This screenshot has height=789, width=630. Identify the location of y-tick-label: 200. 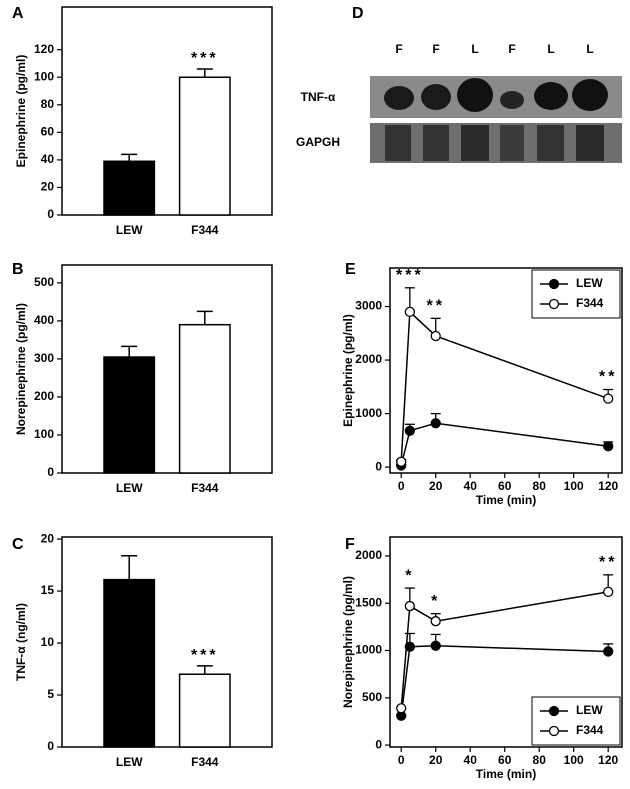
(44, 396).